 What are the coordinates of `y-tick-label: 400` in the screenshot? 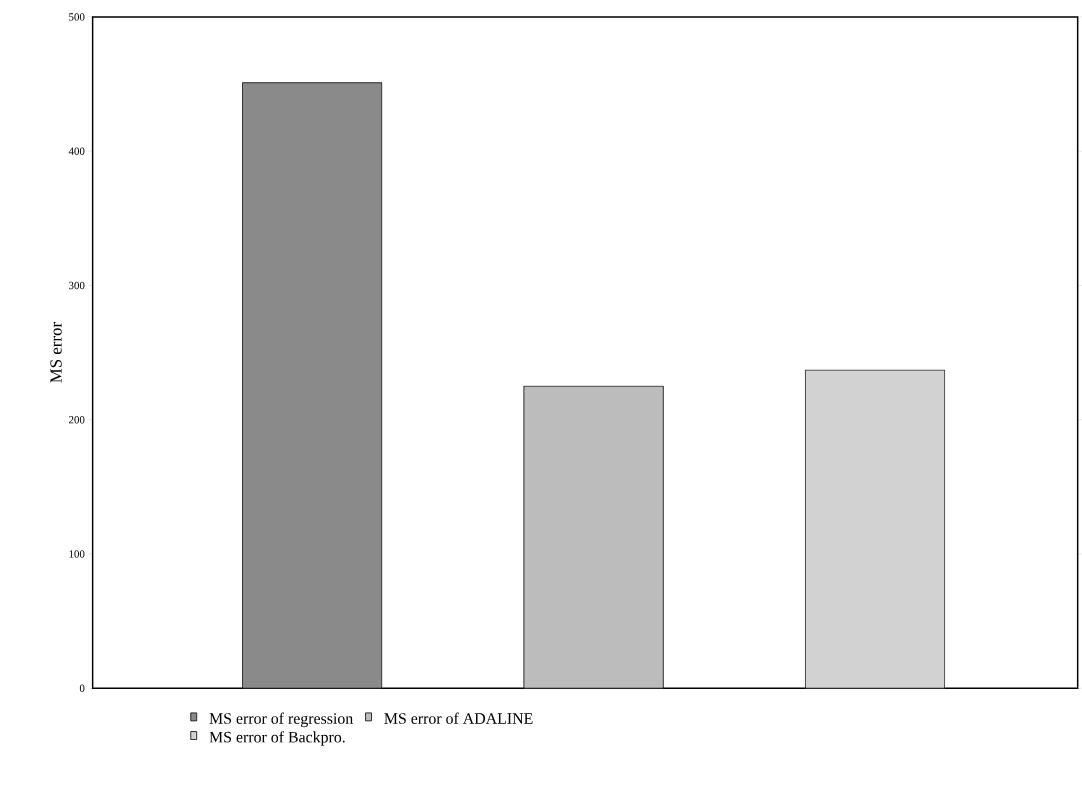 It's located at (76, 151).